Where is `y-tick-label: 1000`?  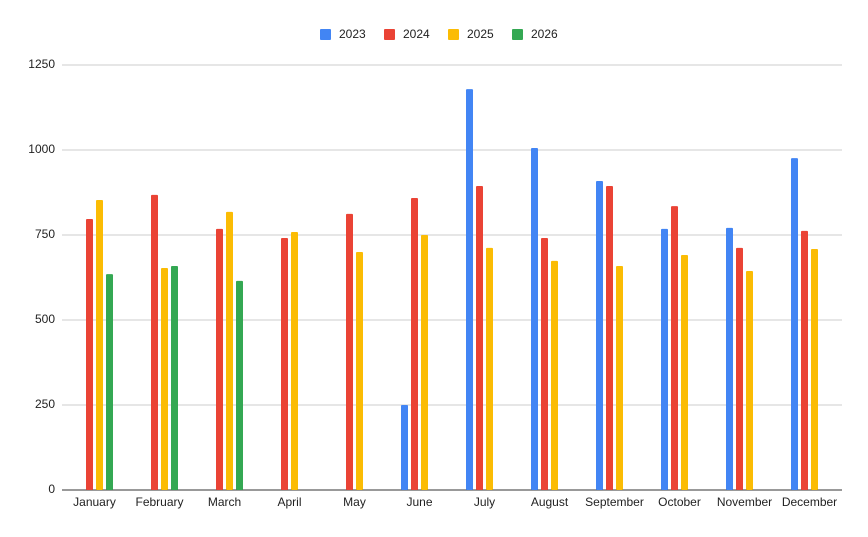
y-tick-label: 1000 is located at coordinates (41, 149).